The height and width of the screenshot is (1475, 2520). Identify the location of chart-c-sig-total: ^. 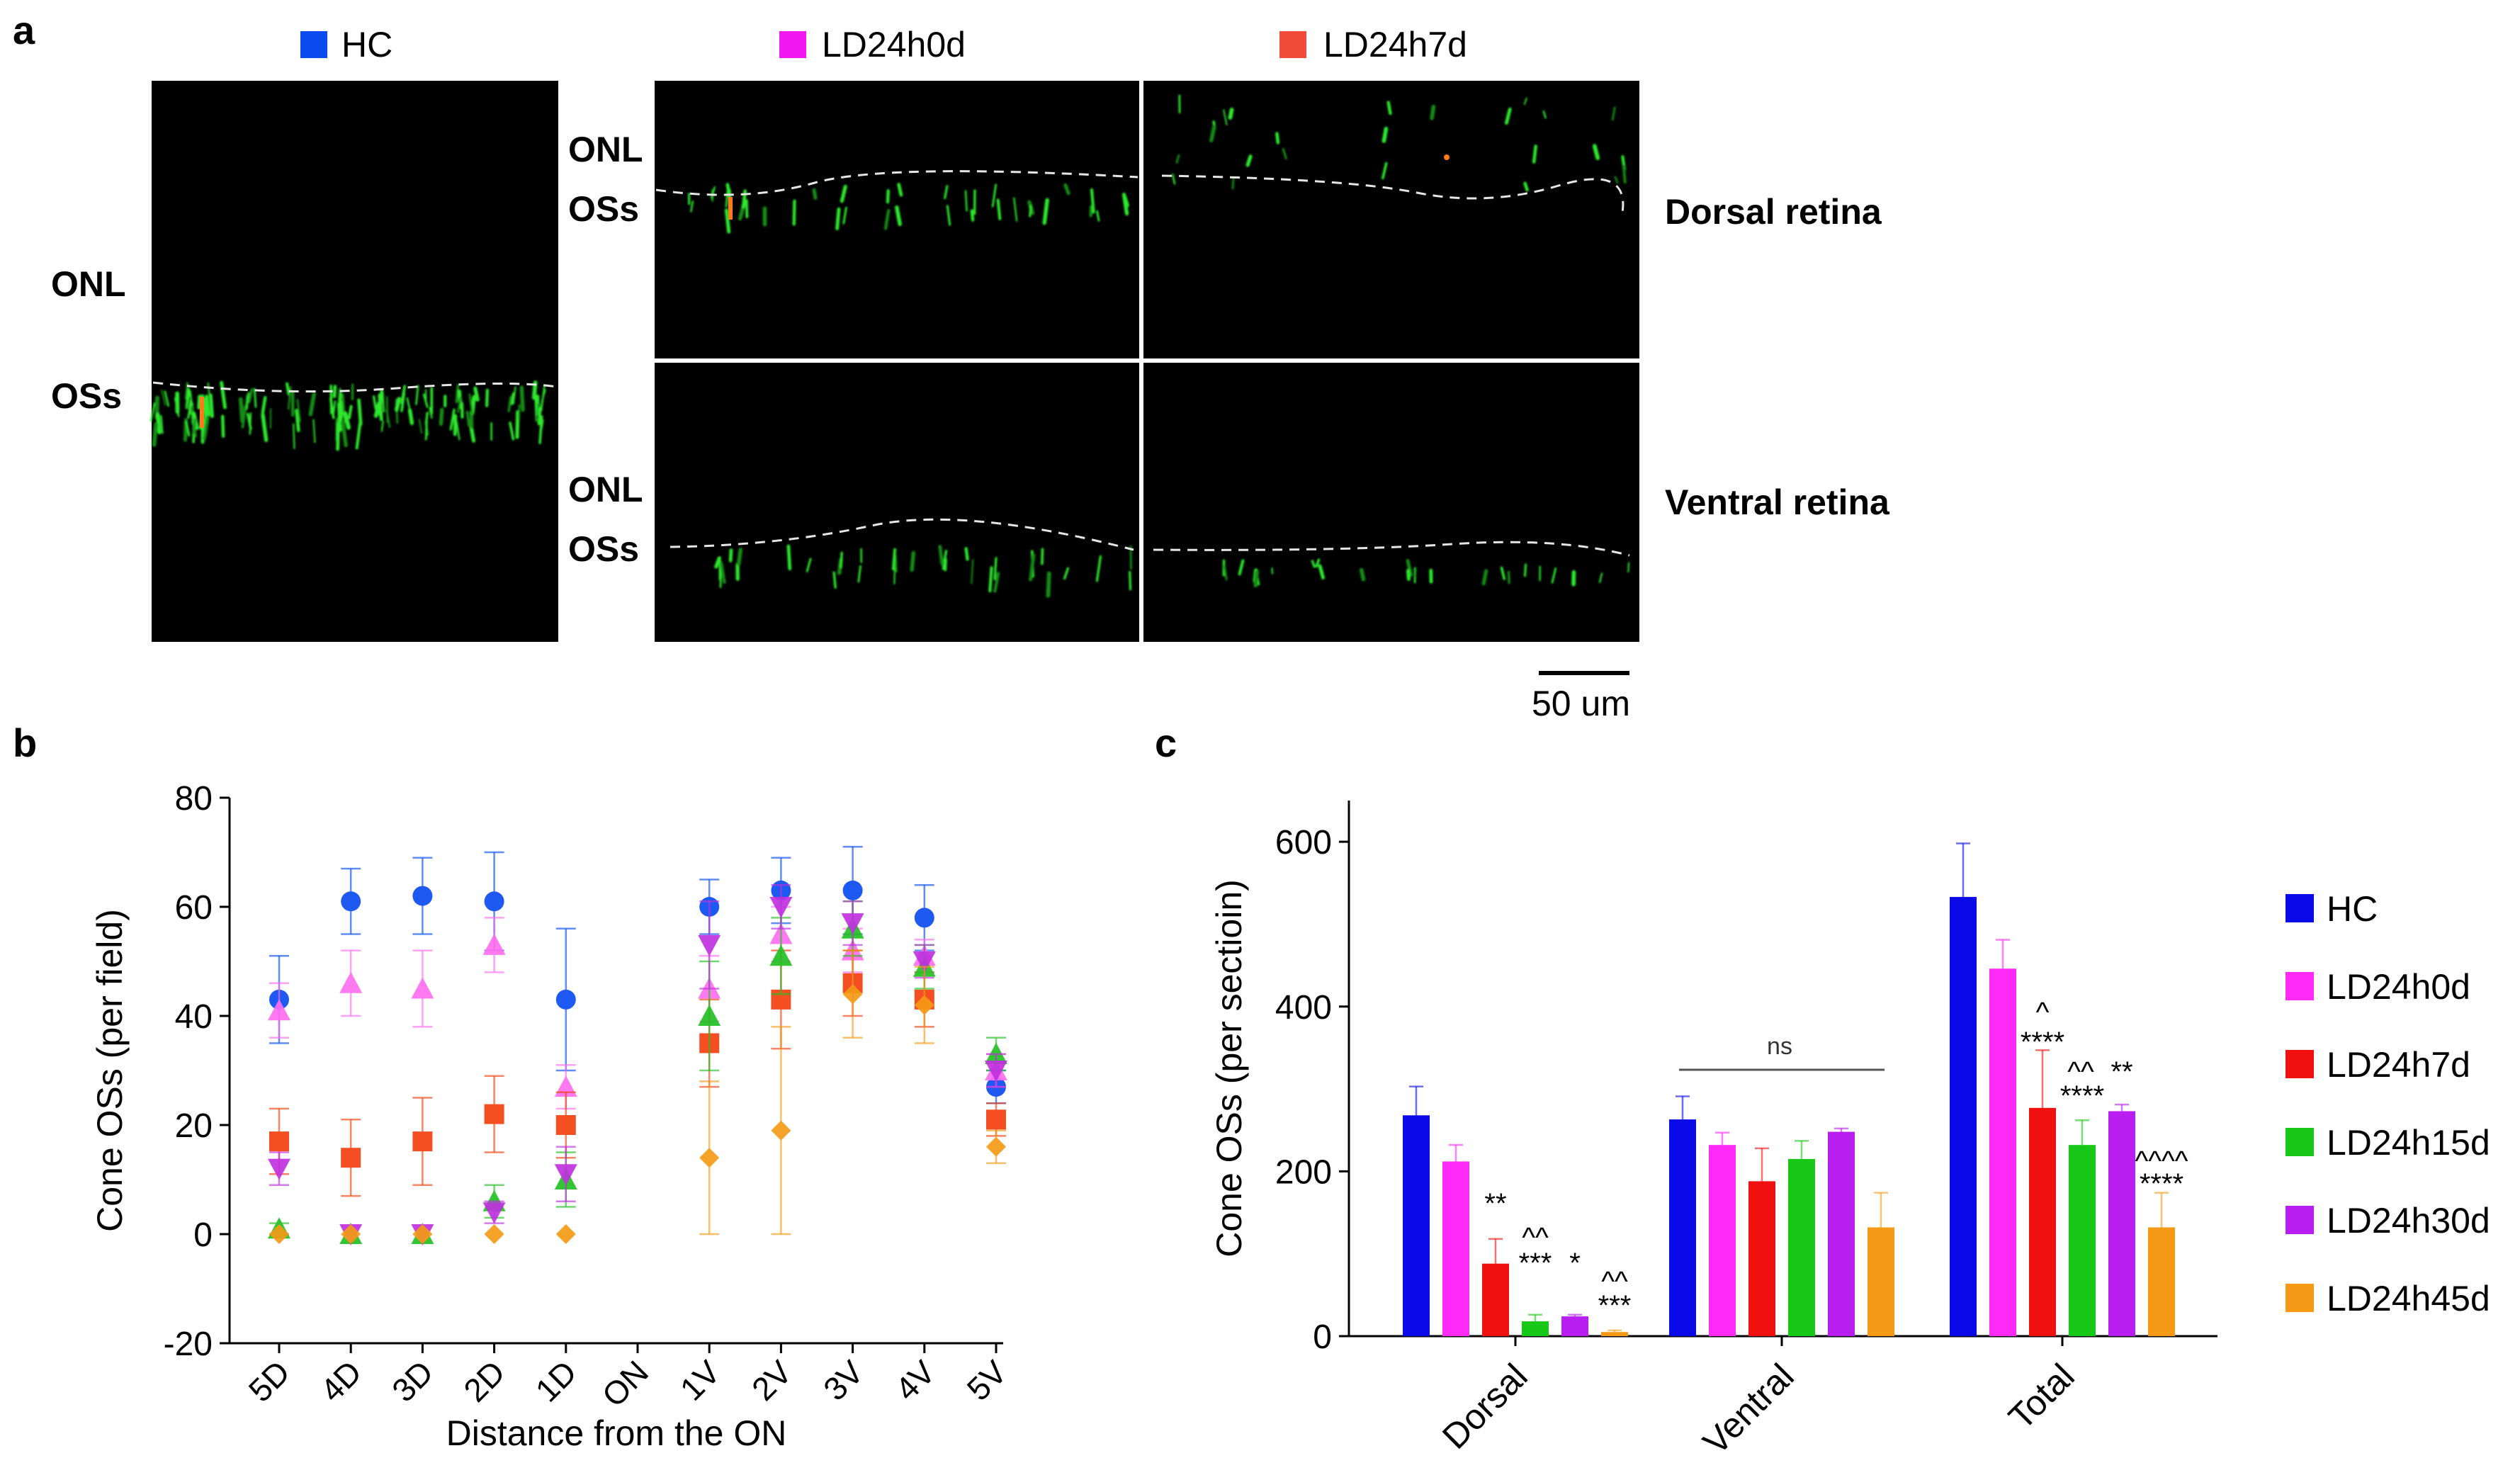
(2043, 1012).